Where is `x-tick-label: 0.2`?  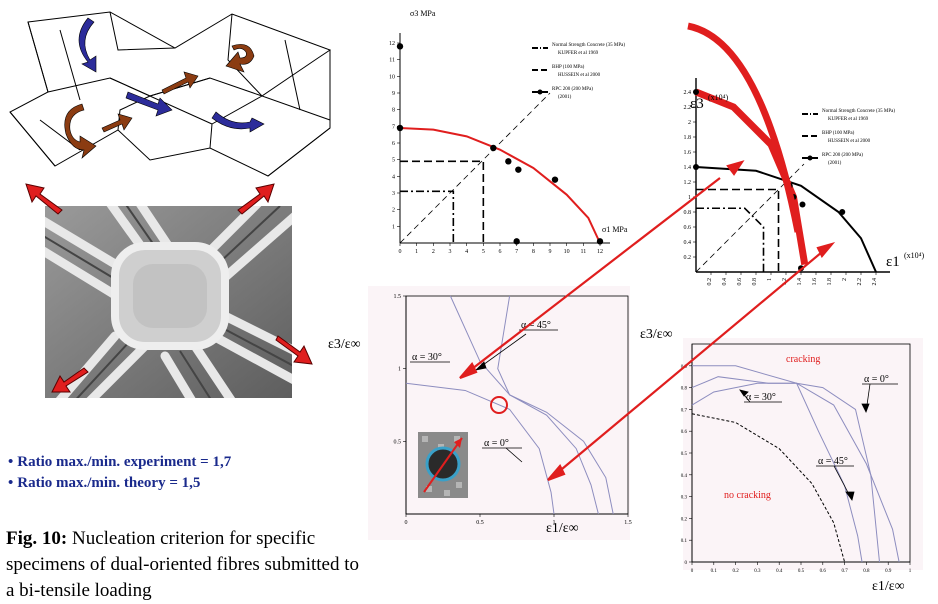
x-tick-label: 0.2 is located at coordinates (735, 571).